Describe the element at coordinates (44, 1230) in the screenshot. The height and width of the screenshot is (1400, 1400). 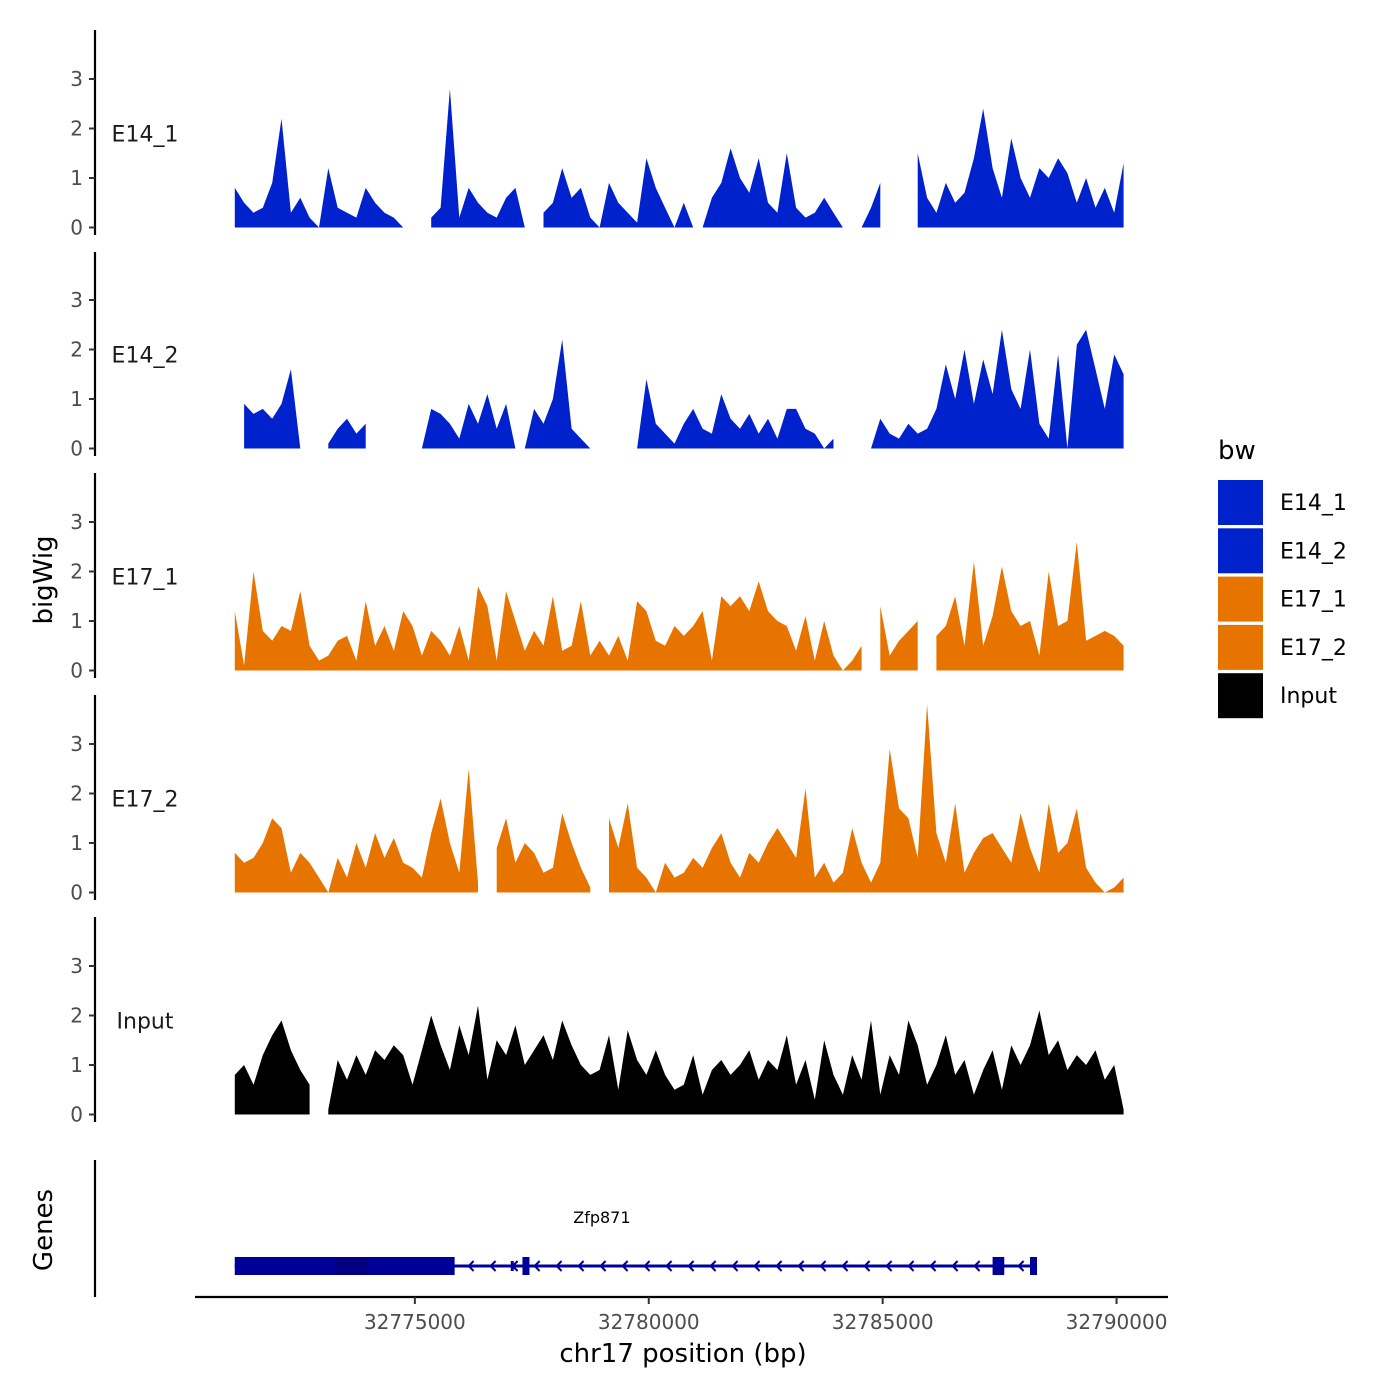
I see `gene-panel-title: Genes` at that location.